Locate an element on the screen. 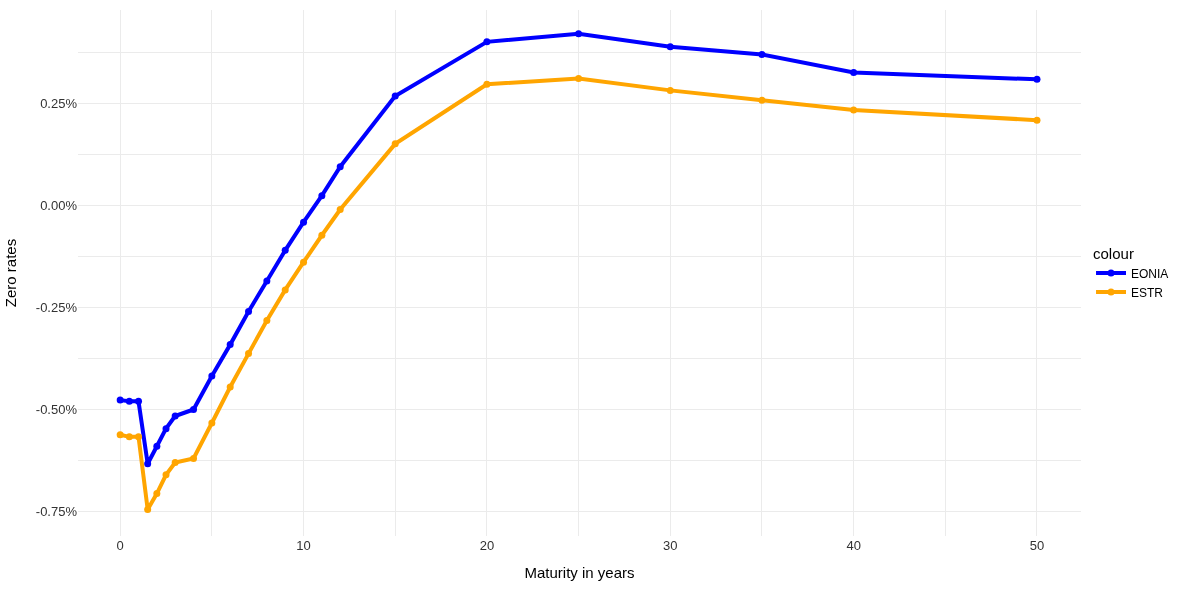  y-tick-label: -0.75% is located at coordinates (56, 512).